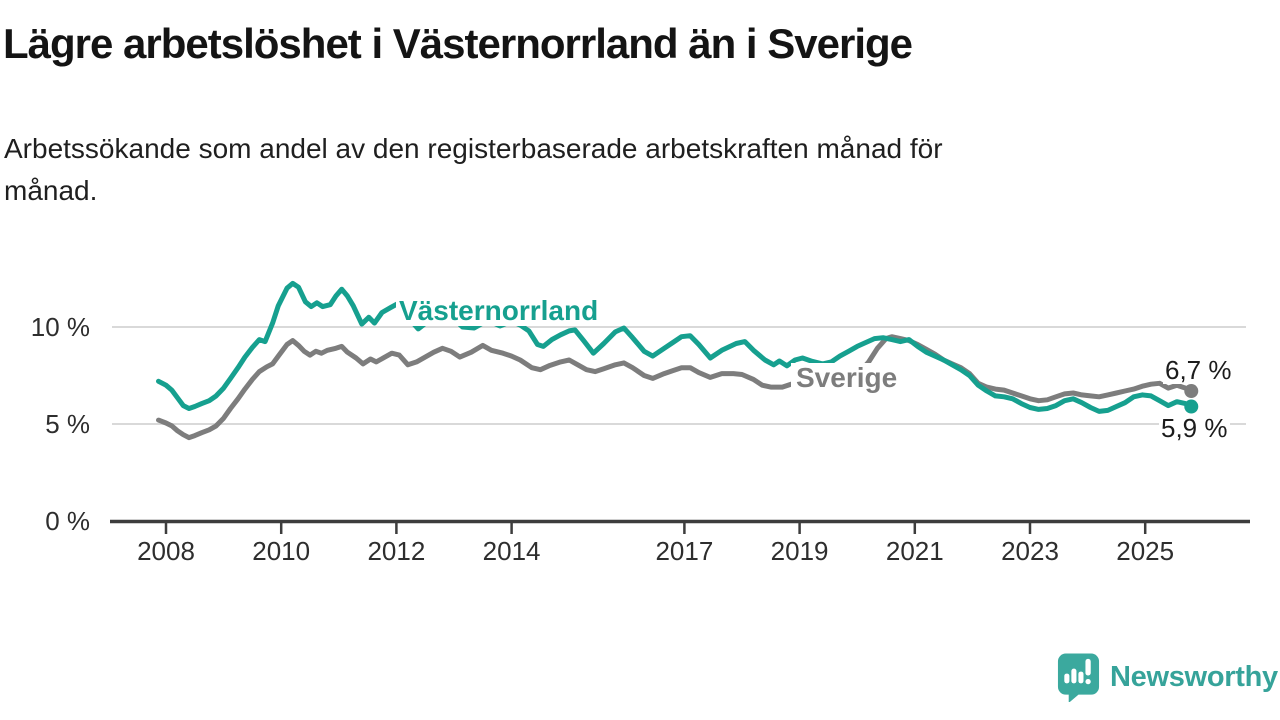 Image resolution: width=1280 pixels, height=720 pixels. Describe the element at coordinates (1198, 370) in the screenshot. I see `end-value-label-sverige: 6,7 %` at that location.